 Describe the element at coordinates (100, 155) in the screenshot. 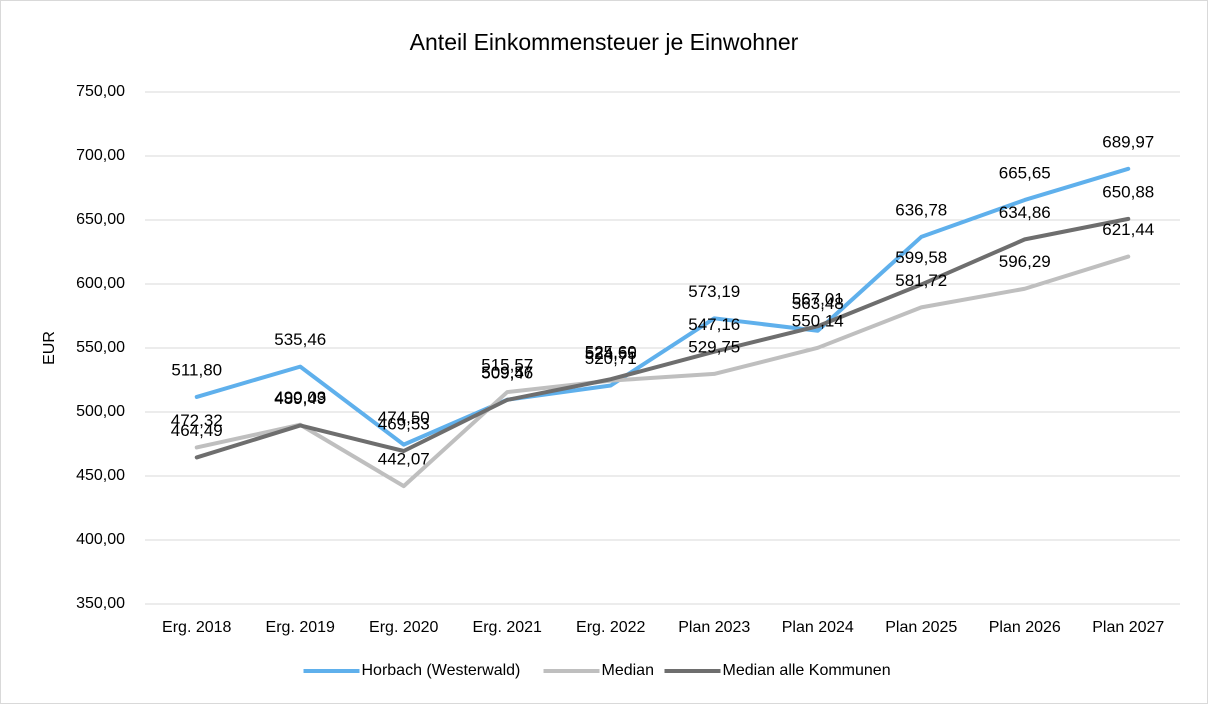

I see `y-tick-label: 700,00` at that location.